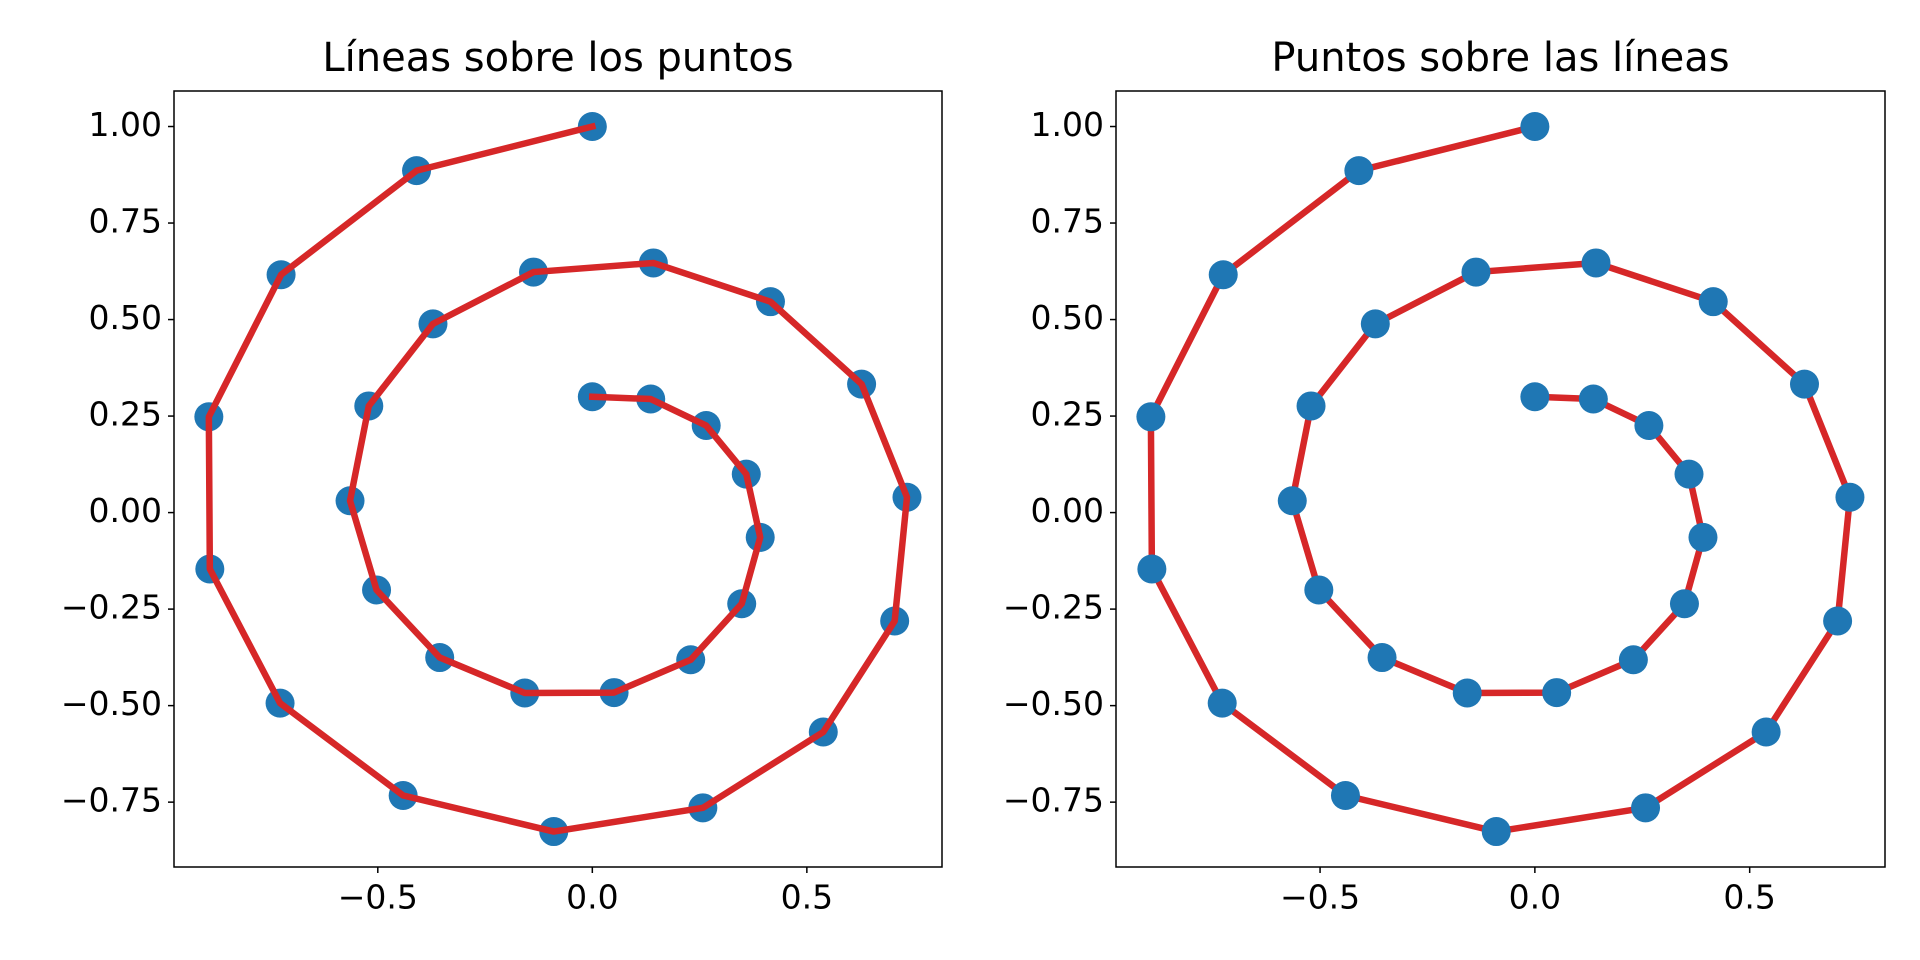 The image size is (1920, 960). Describe the element at coordinates (1500, 58) in the screenshot. I see `chart-title: Puntos sobre las líneas` at that location.